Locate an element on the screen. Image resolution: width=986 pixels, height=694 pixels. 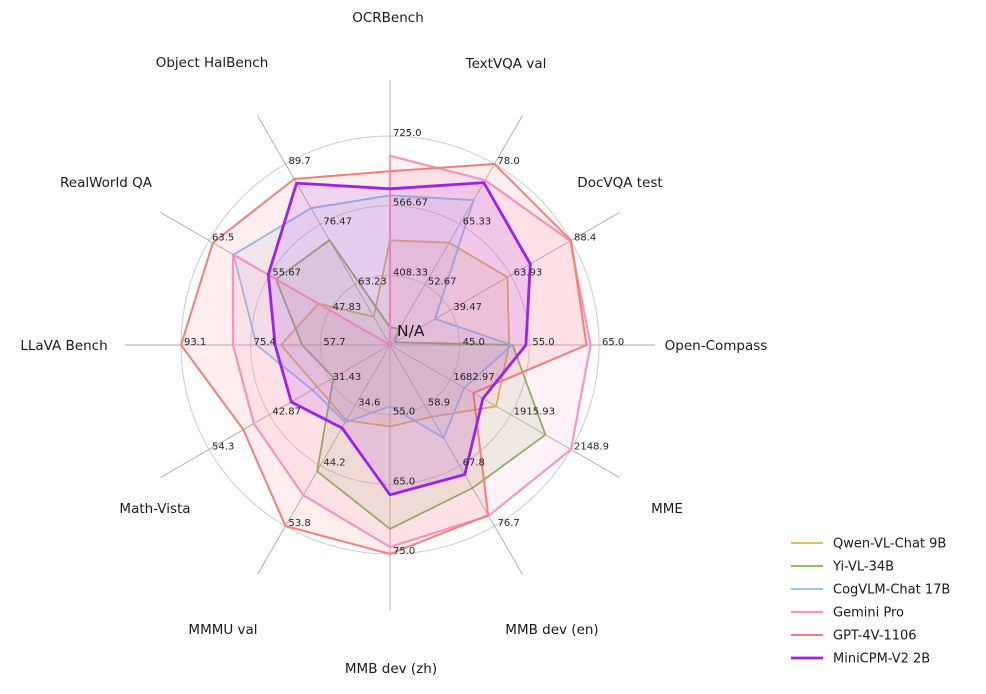
axis-tick-label-object-halbench-1: 76.47 is located at coordinates (337, 221).